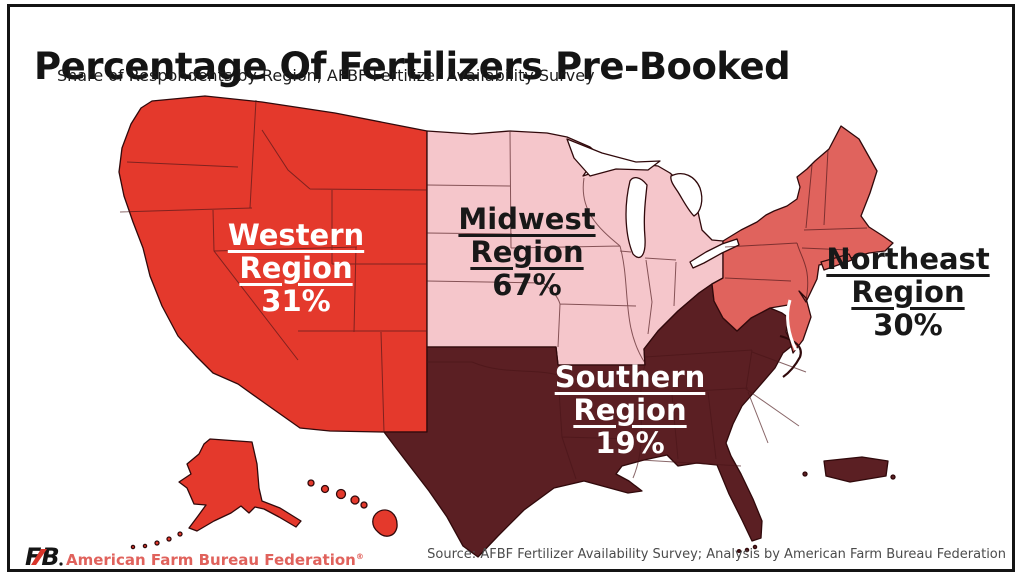 The width and height of the screenshot is (1022, 578). What do you see at coordinates (630, 377) in the screenshot?
I see `southern-region-name-line1: Southern` at bounding box center [630, 377].